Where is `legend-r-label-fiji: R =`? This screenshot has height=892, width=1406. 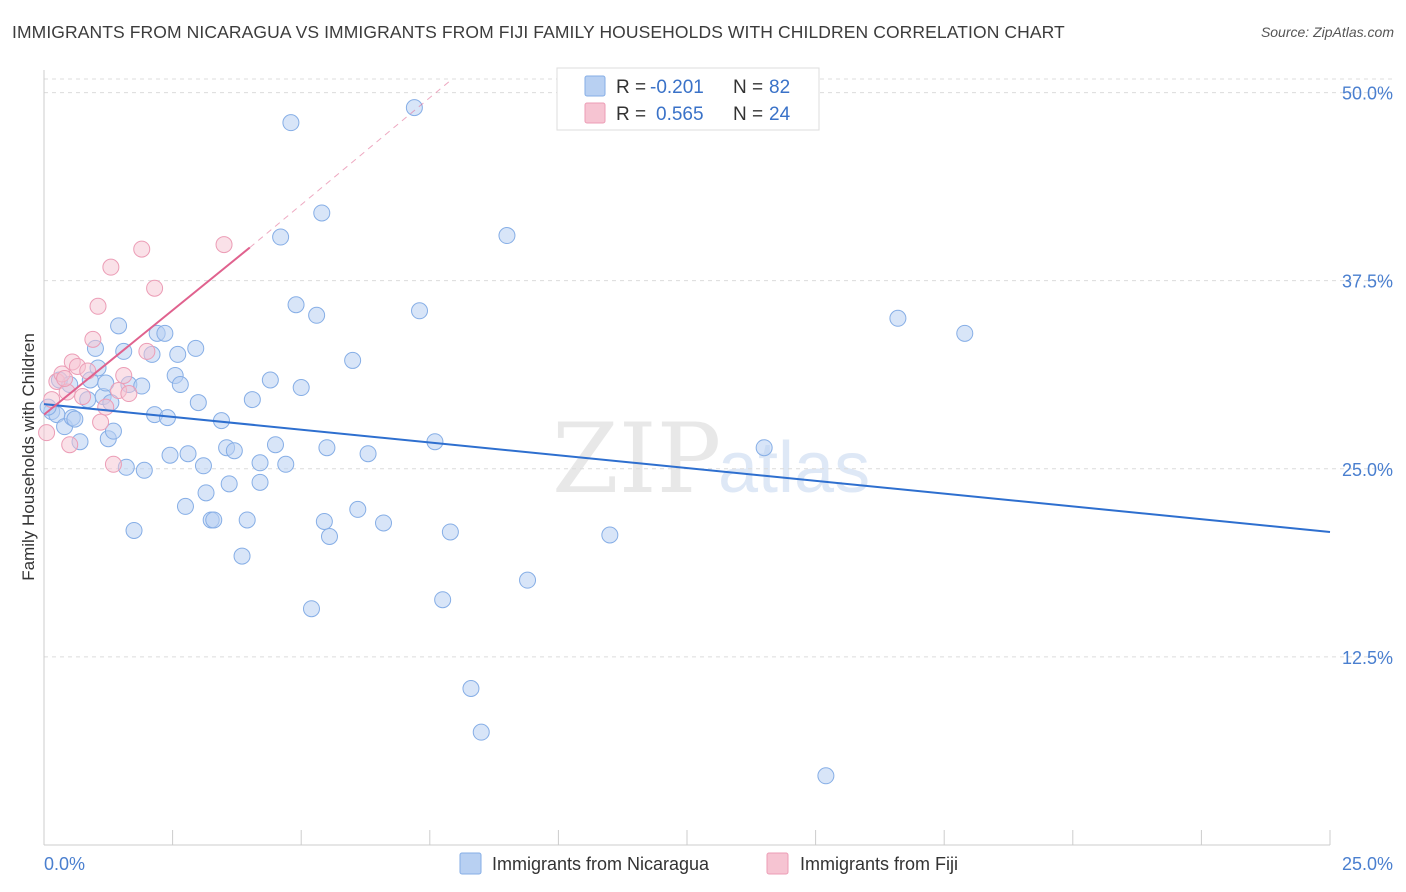
legend-r-label-fiji: R = is located at coordinates (631, 114).